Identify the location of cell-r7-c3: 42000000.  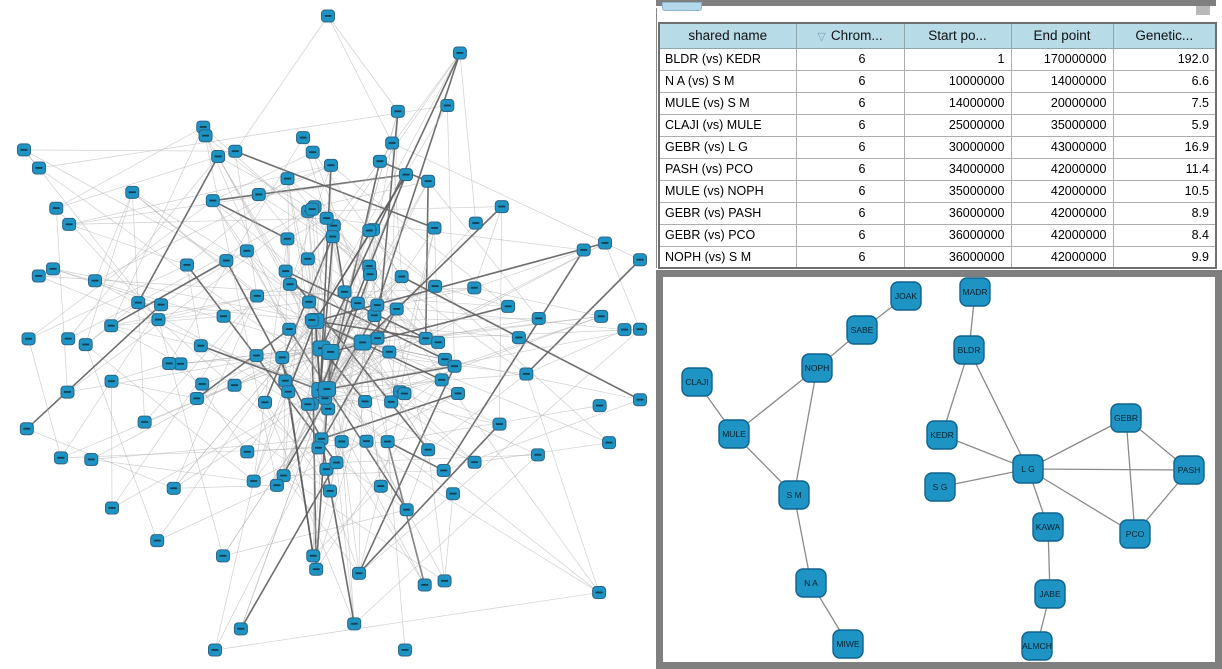
(1062, 213).